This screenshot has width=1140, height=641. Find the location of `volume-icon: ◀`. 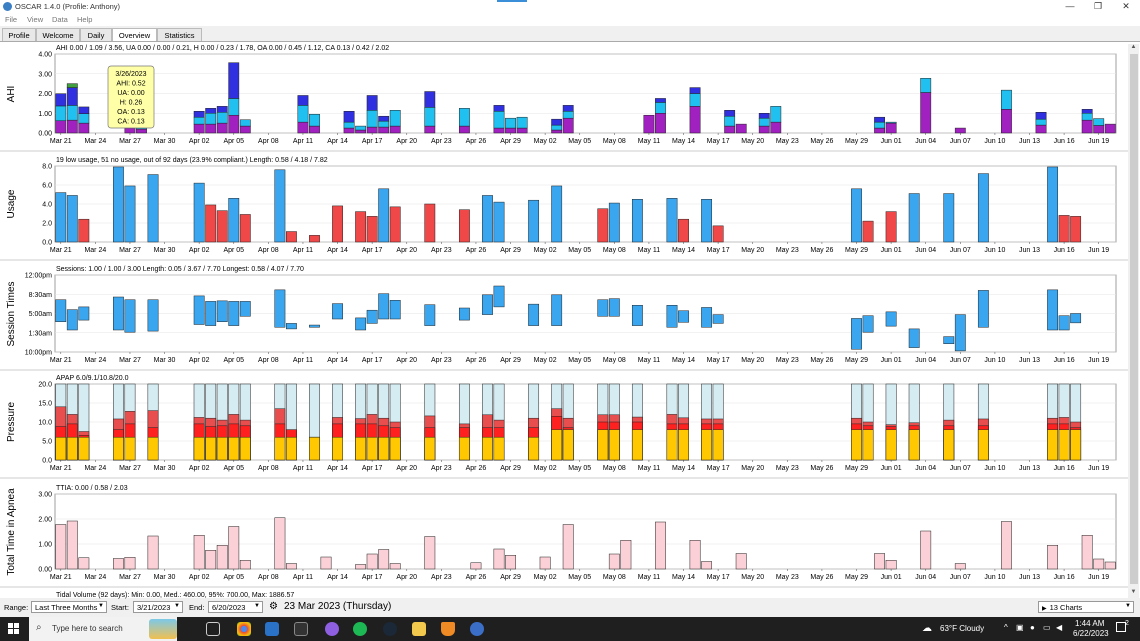

volume-icon: ◀ is located at coordinates (1059, 627).